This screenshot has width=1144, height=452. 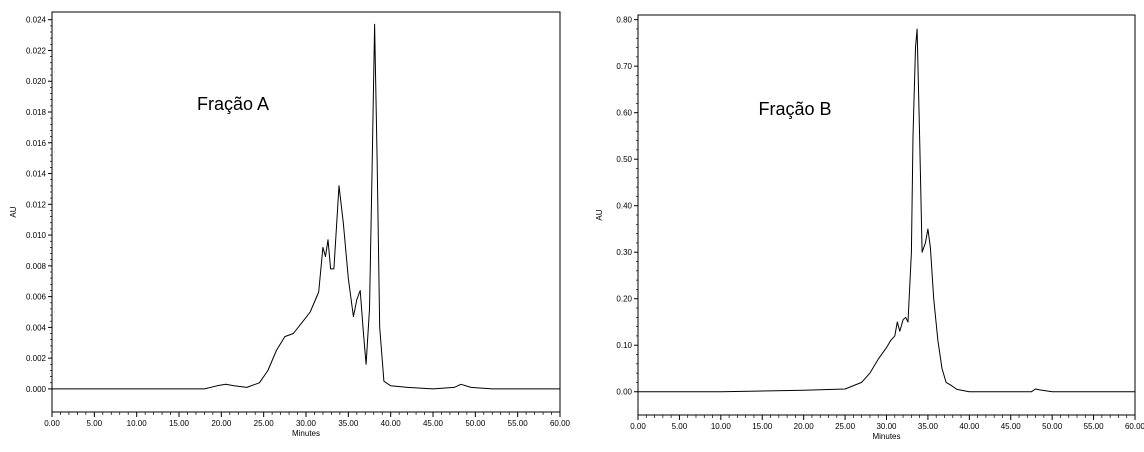 What do you see at coordinates (36, 266) in the screenshot?
I see `y-tick-label: 0.008` at bounding box center [36, 266].